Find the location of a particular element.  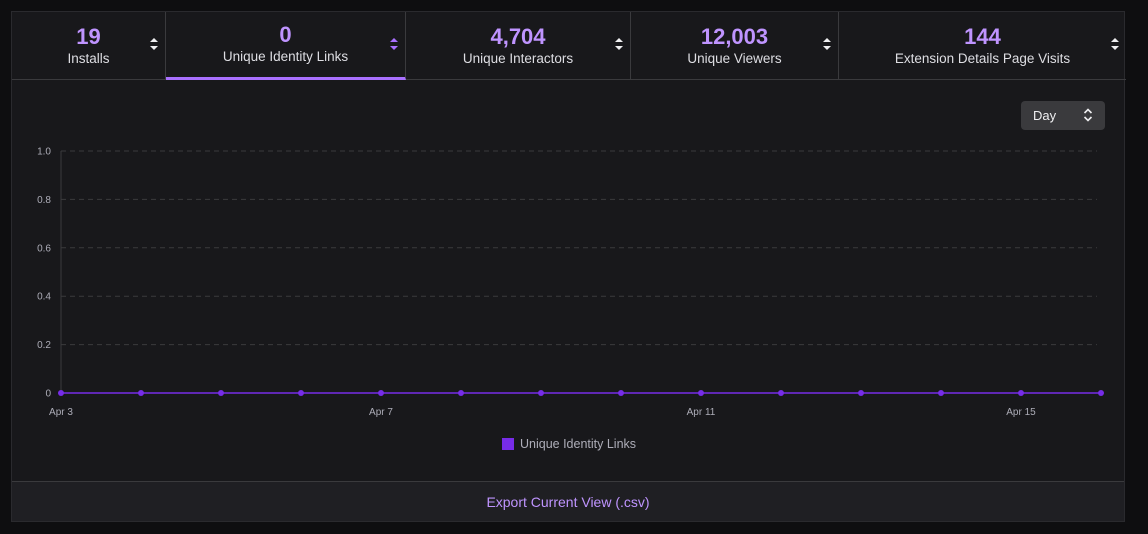

metric-label: Unique Viewers is located at coordinates (734, 58).